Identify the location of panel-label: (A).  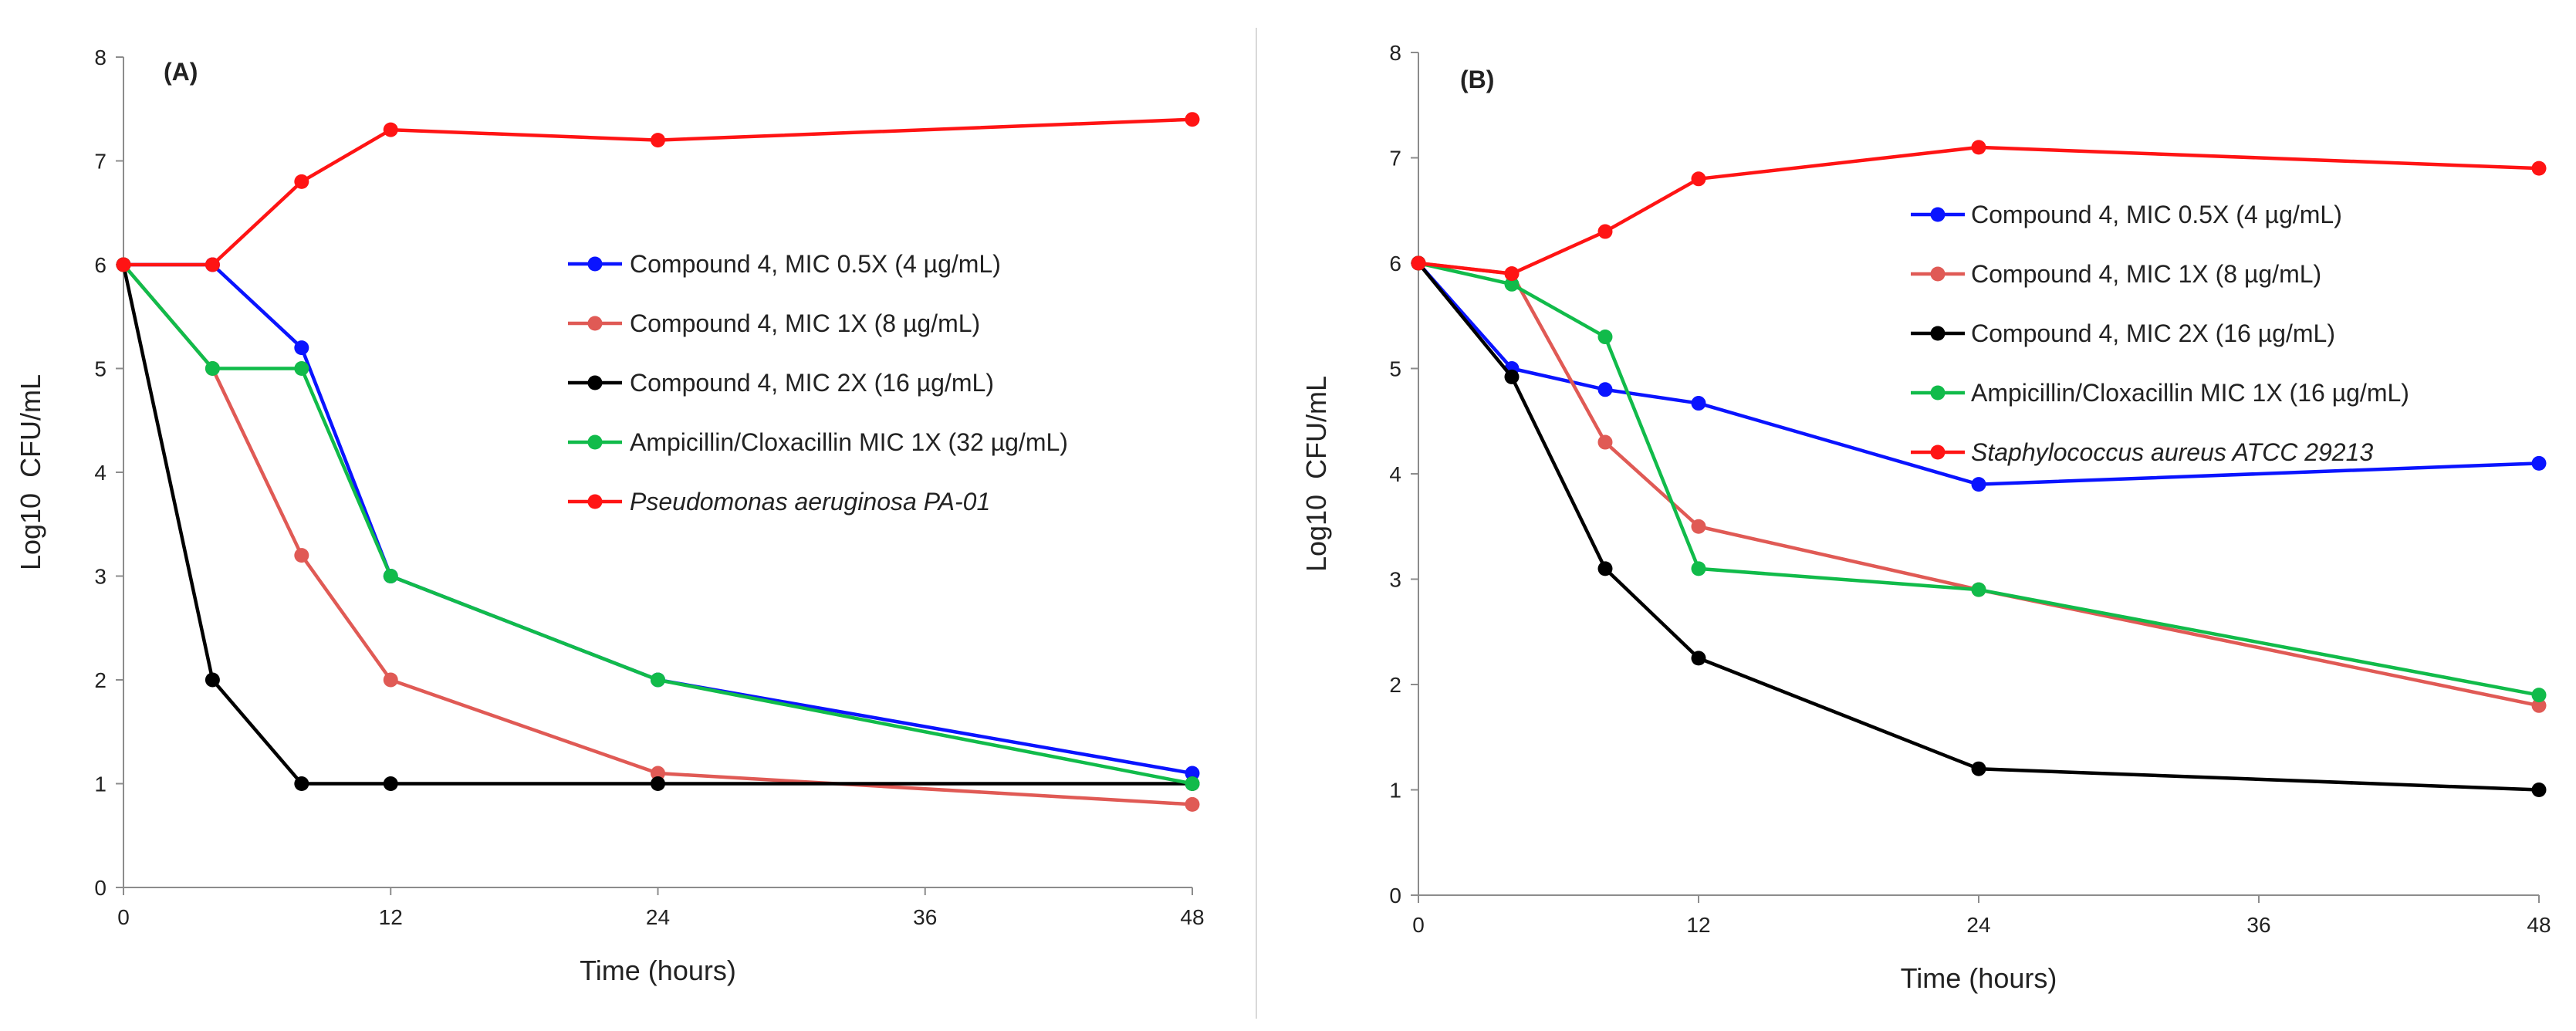
(181, 72).